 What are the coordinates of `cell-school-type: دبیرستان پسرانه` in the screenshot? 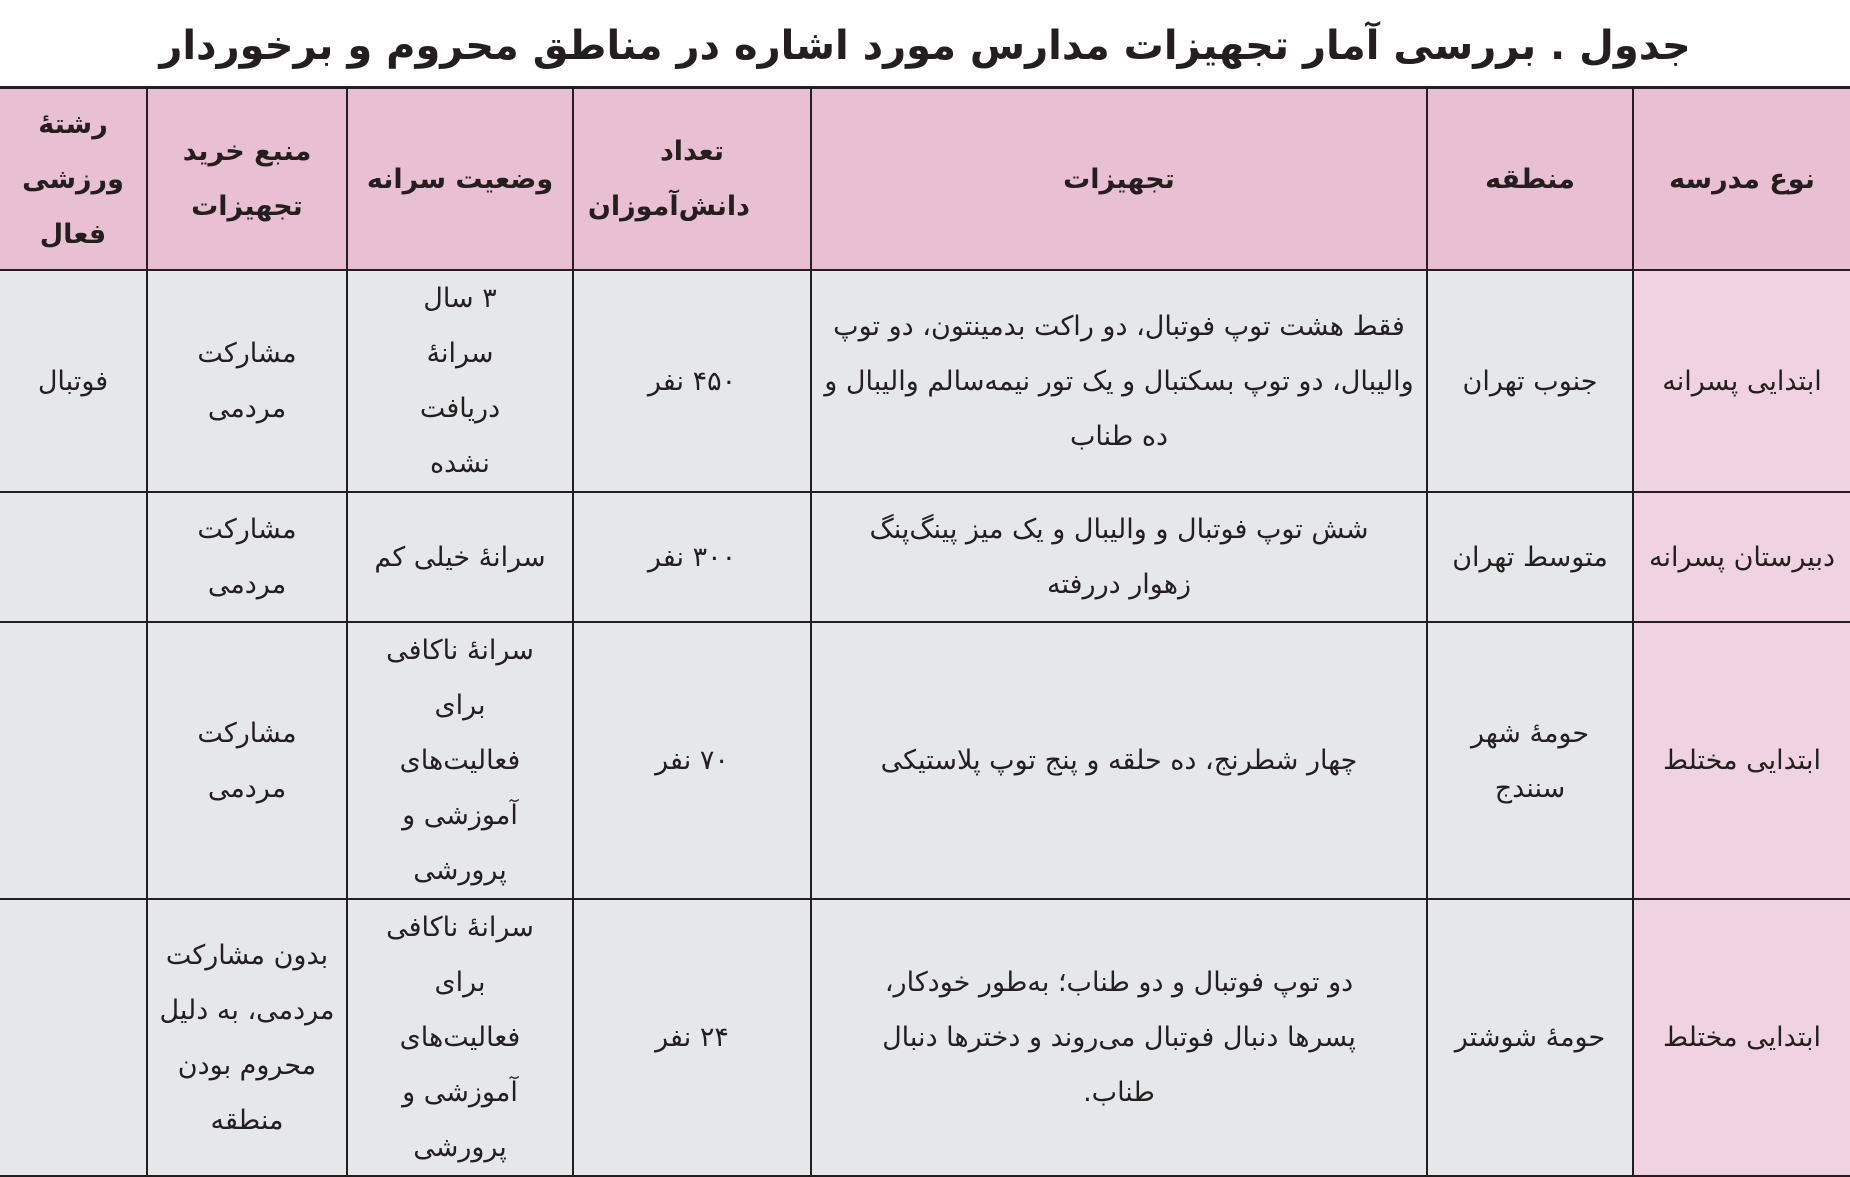 It's located at (1741, 557).